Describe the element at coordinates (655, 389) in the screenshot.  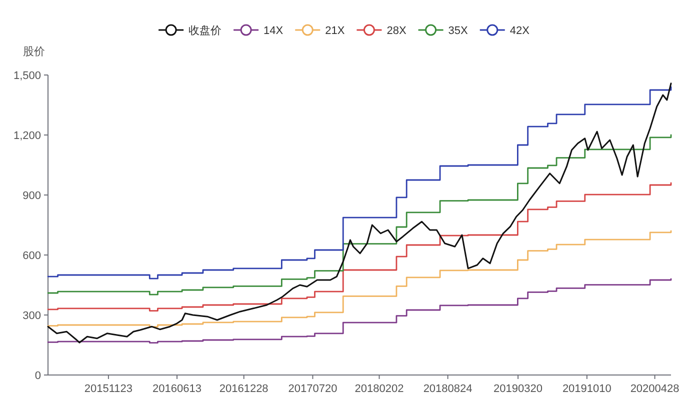
I see `x-tick-label: 20200428` at that location.